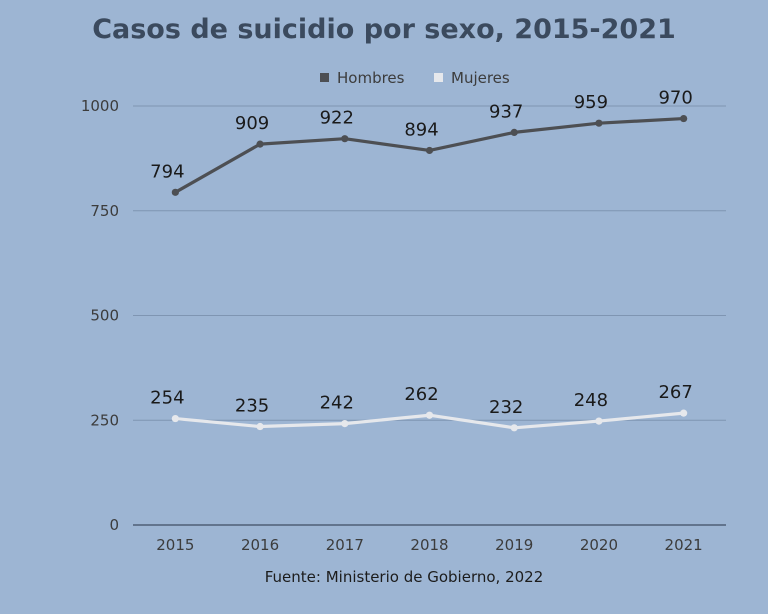  What do you see at coordinates (371, 78) in the screenshot?
I see `legend-label: Hombres` at bounding box center [371, 78].